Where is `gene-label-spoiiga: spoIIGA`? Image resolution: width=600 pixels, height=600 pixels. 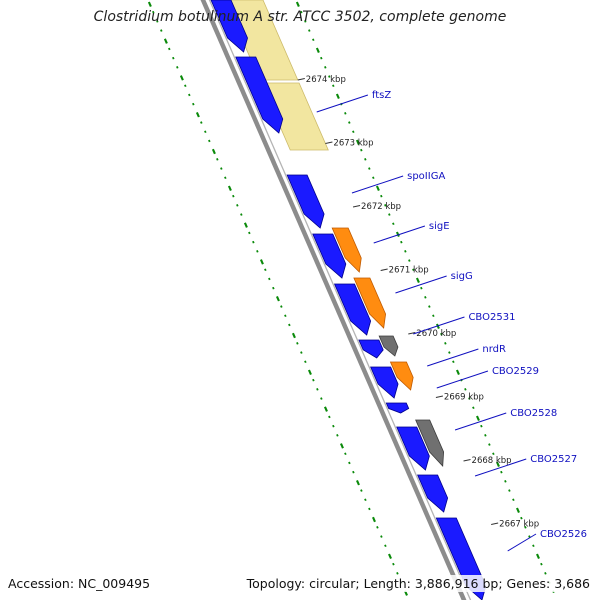 gene-label-spoiiga: spoIIGA is located at coordinates (426, 176).